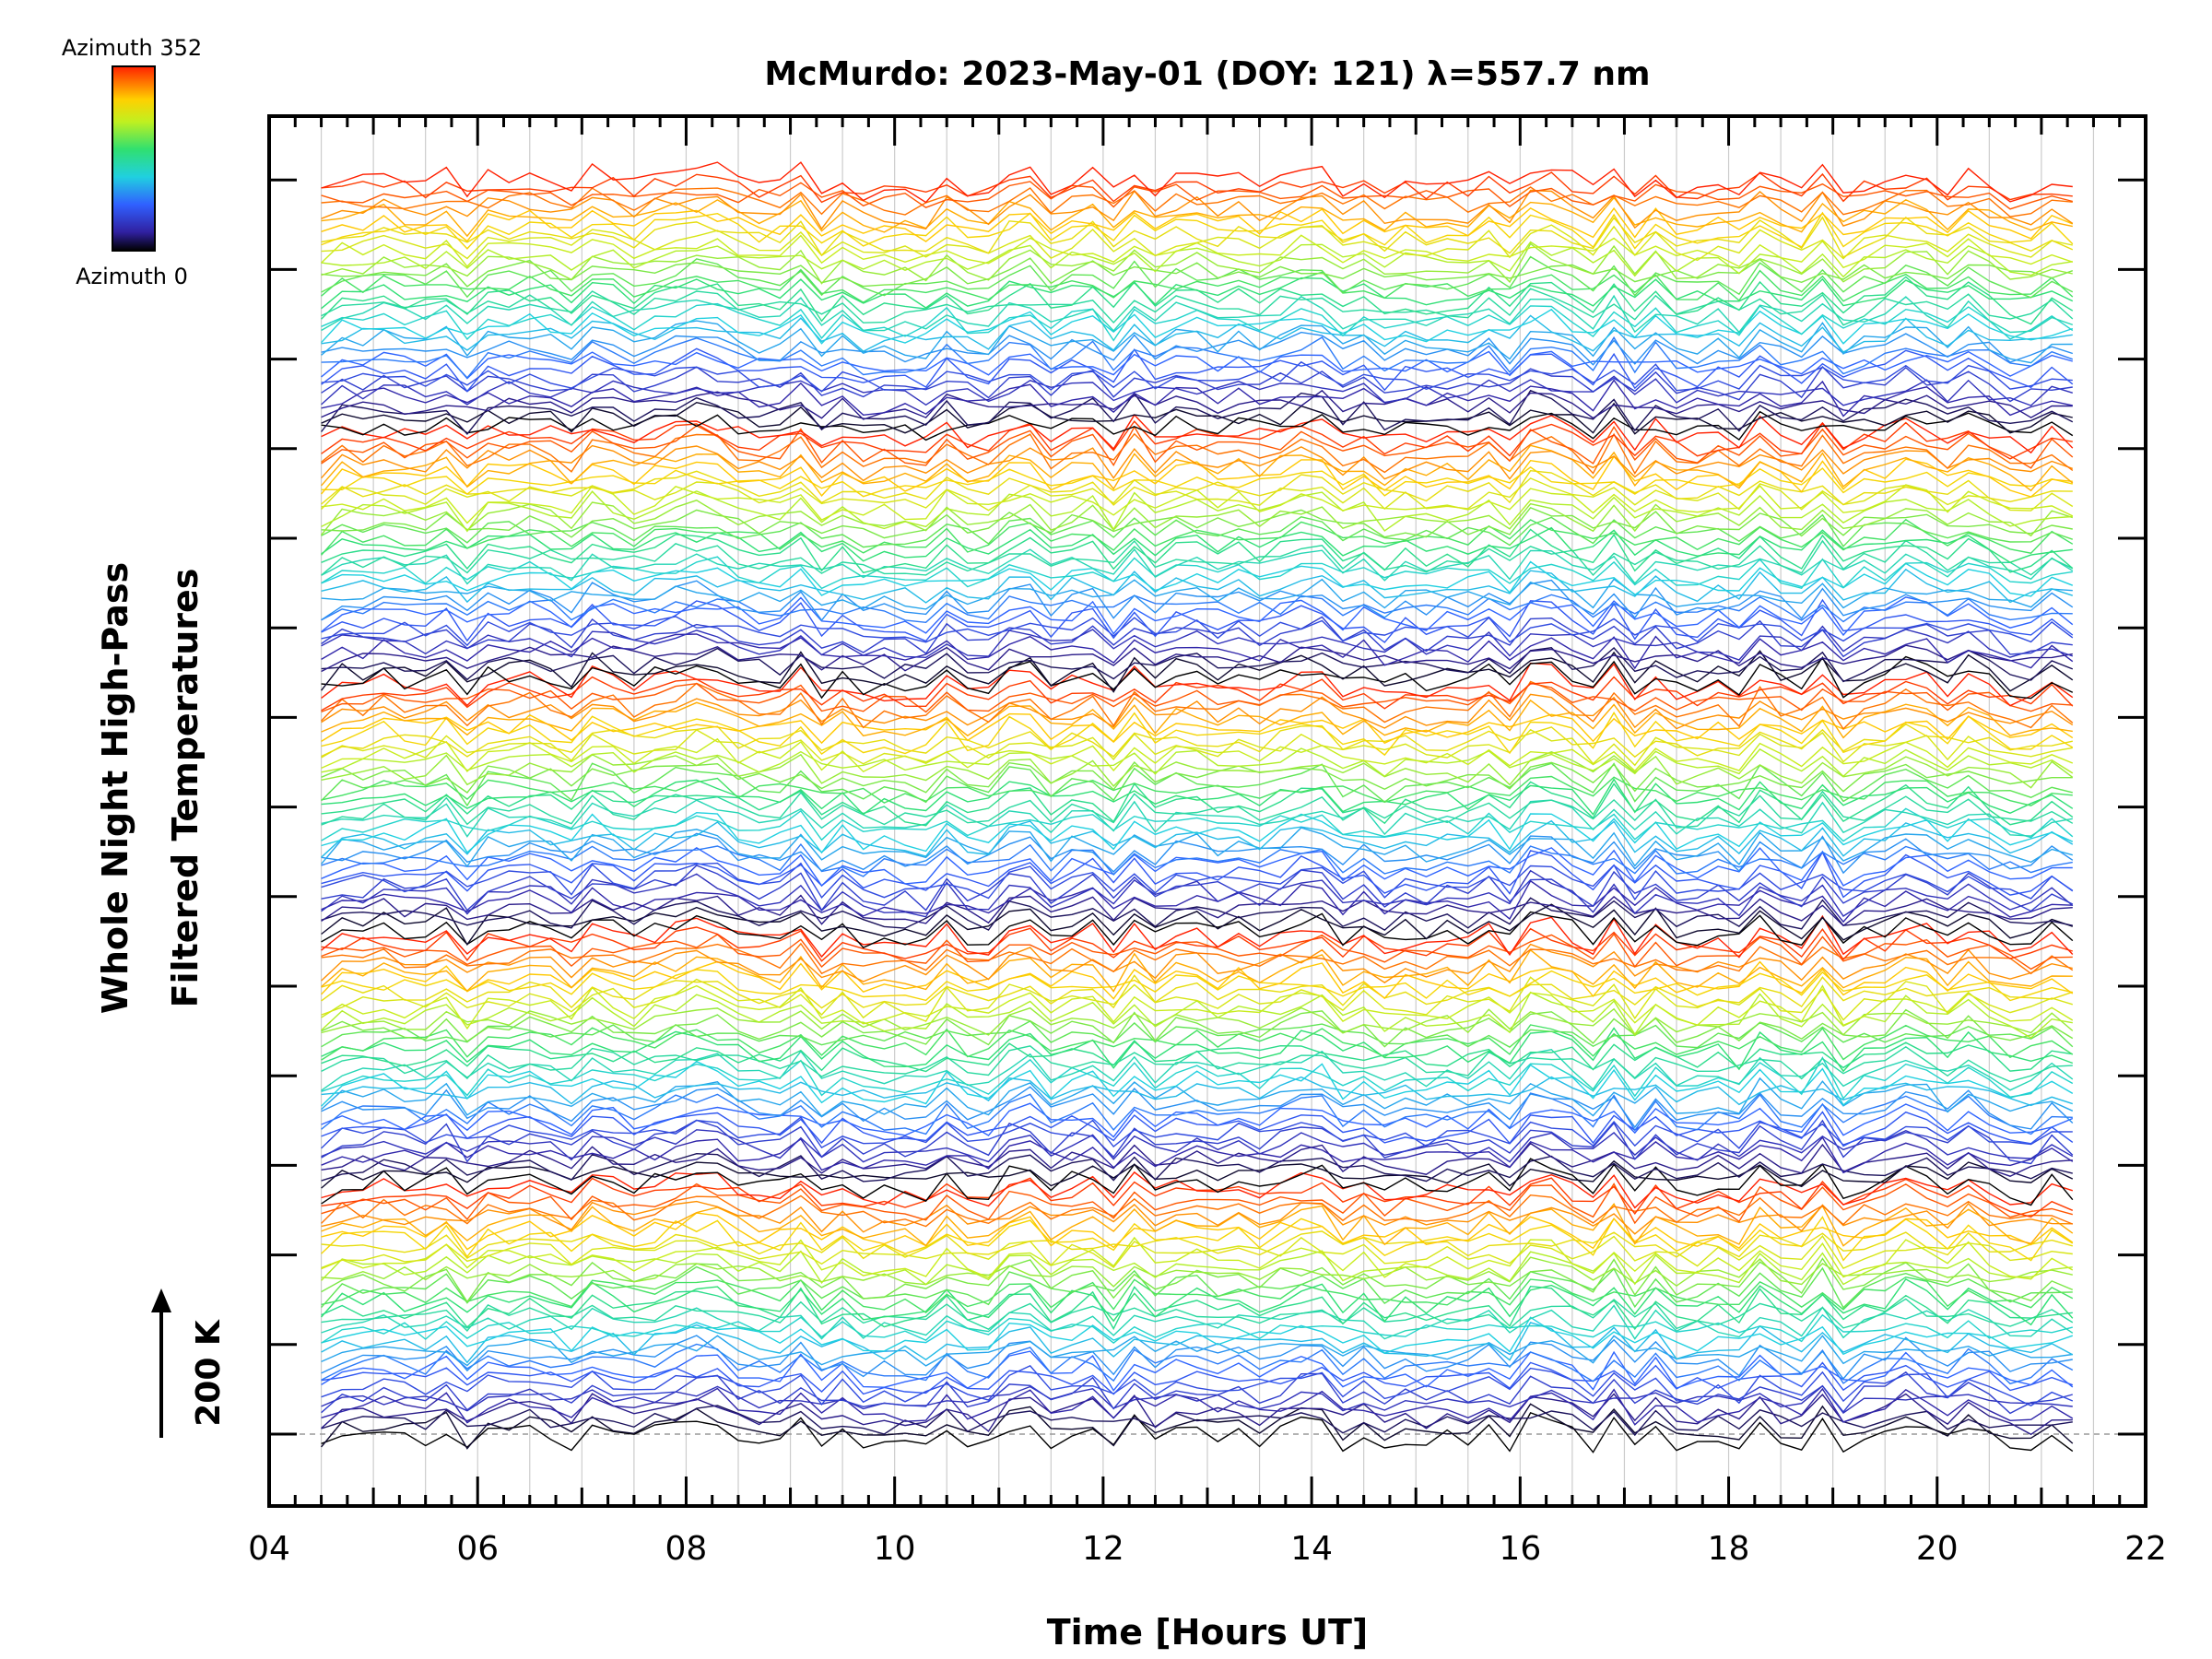  I want to click on x-tick-label: 06, so click(477, 1549).